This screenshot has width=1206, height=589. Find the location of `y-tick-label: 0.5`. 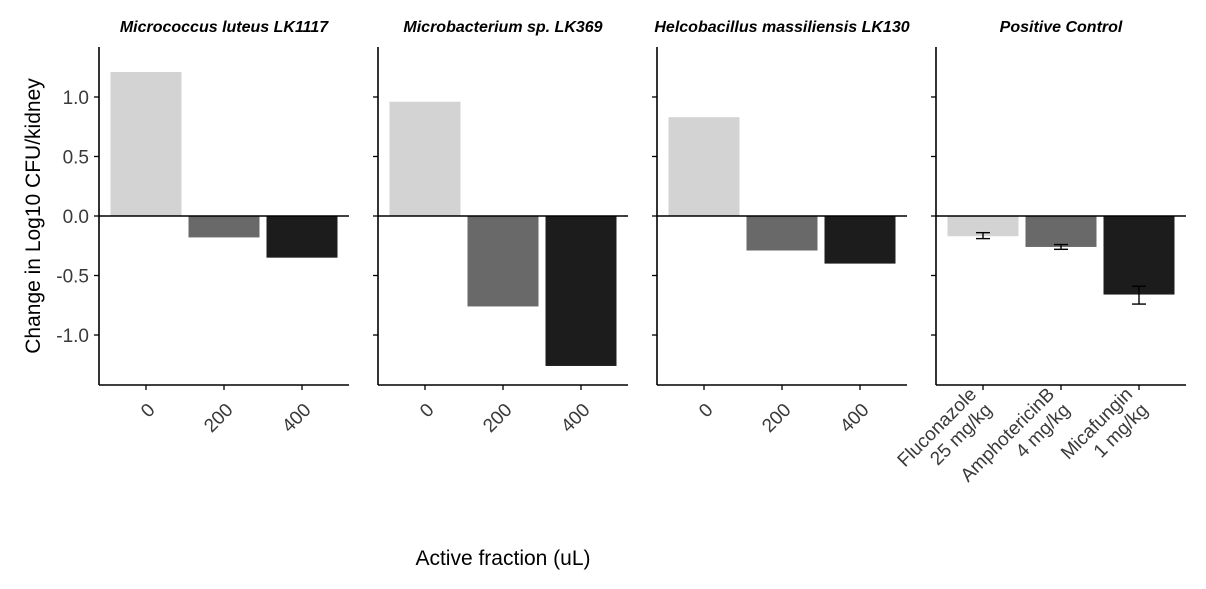

y-tick-label: 0.5 is located at coordinates (76, 157).